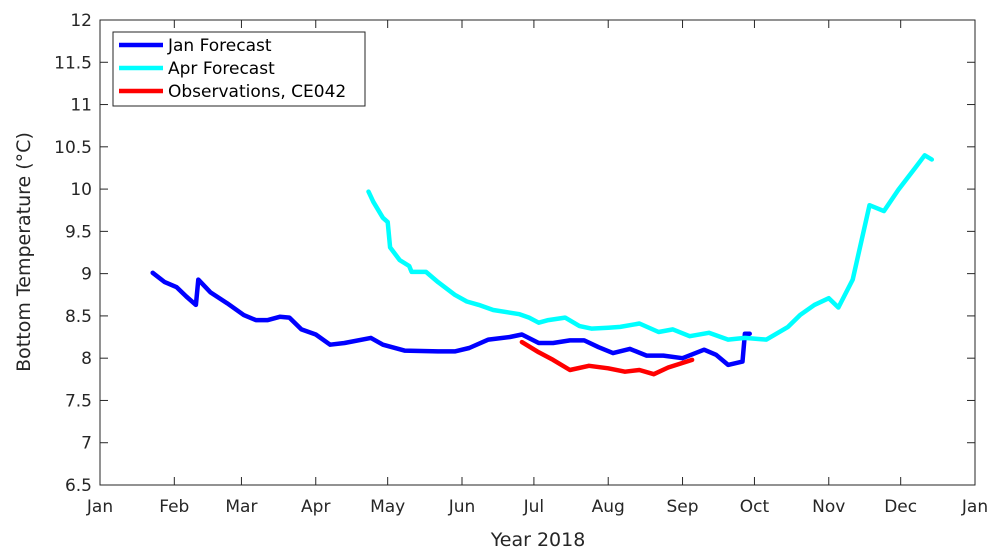 This screenshot has height=558, width=1000. I want to click on y-tick-label: 8, so click(86, 359).